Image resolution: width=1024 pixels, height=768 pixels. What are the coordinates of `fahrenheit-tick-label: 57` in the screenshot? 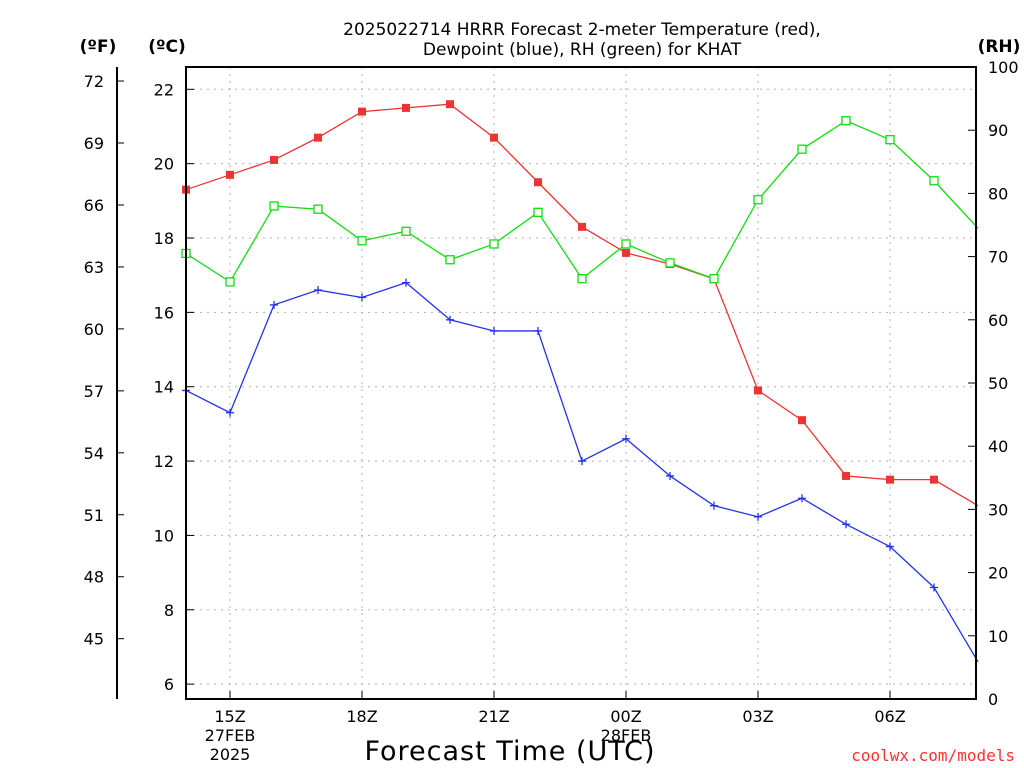 It's located at (94, 391).